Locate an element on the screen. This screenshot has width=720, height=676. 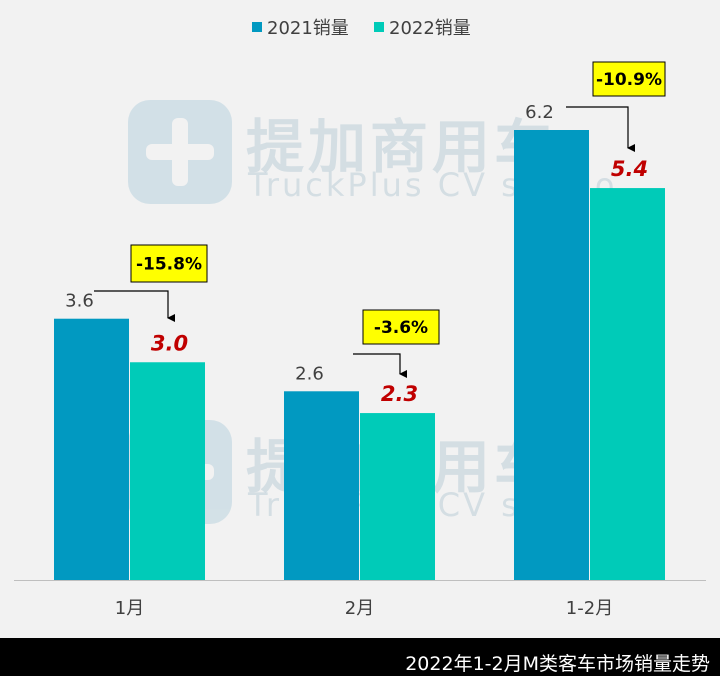
callout-text-2: -3.6% is located at coordinates (401, 328).